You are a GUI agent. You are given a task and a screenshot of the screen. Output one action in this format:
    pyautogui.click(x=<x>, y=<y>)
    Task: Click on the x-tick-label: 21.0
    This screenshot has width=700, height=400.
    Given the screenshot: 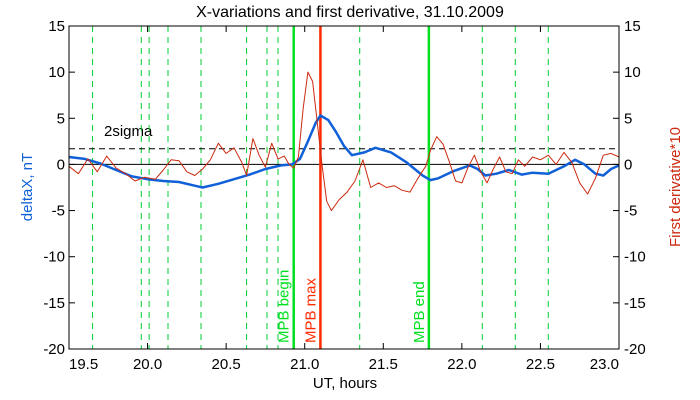 What is the action you would take?
    pyautogui.click(x=304, y=364)
    